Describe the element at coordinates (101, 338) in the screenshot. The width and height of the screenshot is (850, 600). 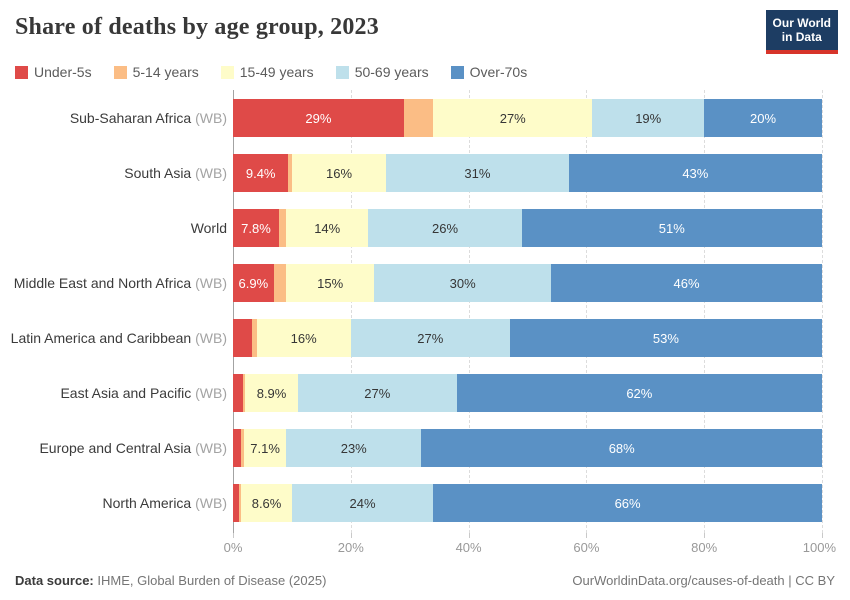
I see `row-label-region: Latin America and Caribbean` at that location.